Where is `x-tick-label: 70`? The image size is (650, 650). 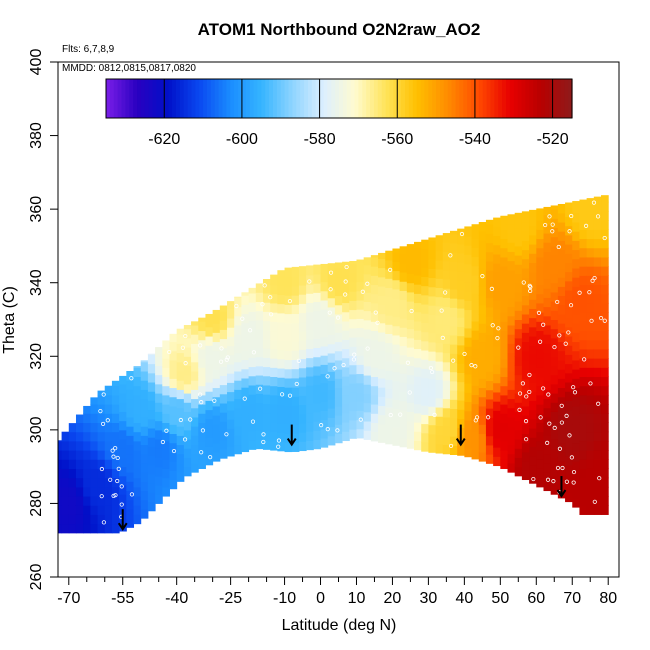
x-tick-label: 70 is located at coordinates (572, 598).